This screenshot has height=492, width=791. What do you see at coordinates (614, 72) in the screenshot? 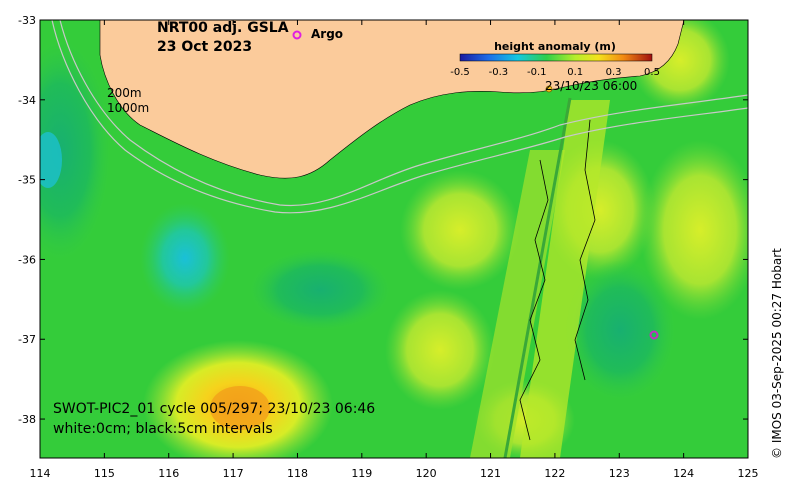
I see `colorbar-tick-label: 0.3` at bounding box center [614, 72].